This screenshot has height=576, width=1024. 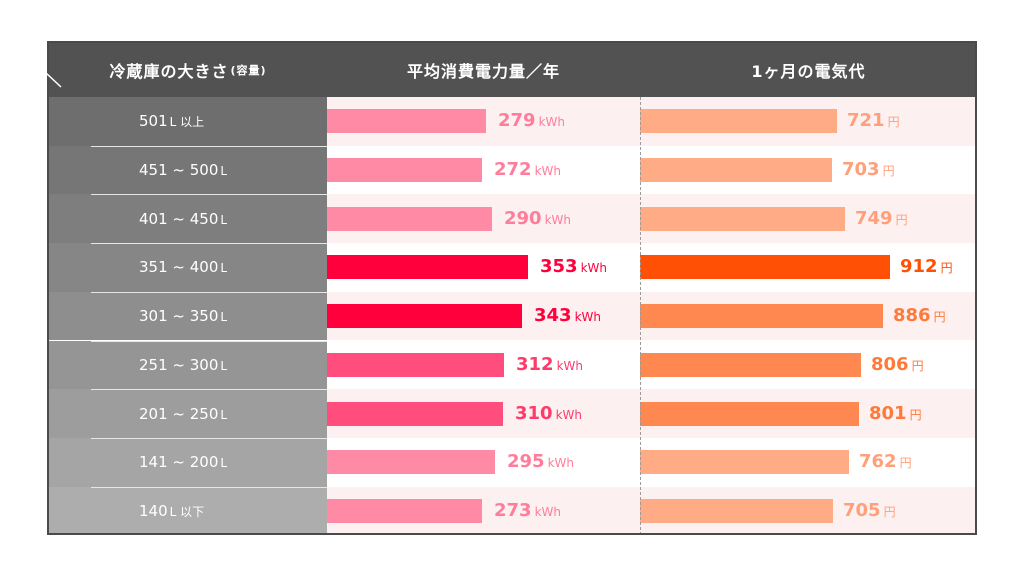 What do you see at coordinates (183, 364) in the screenshot?
I see `size-row-label: 251 ~ 300 L` at bounding box center [183, 364].